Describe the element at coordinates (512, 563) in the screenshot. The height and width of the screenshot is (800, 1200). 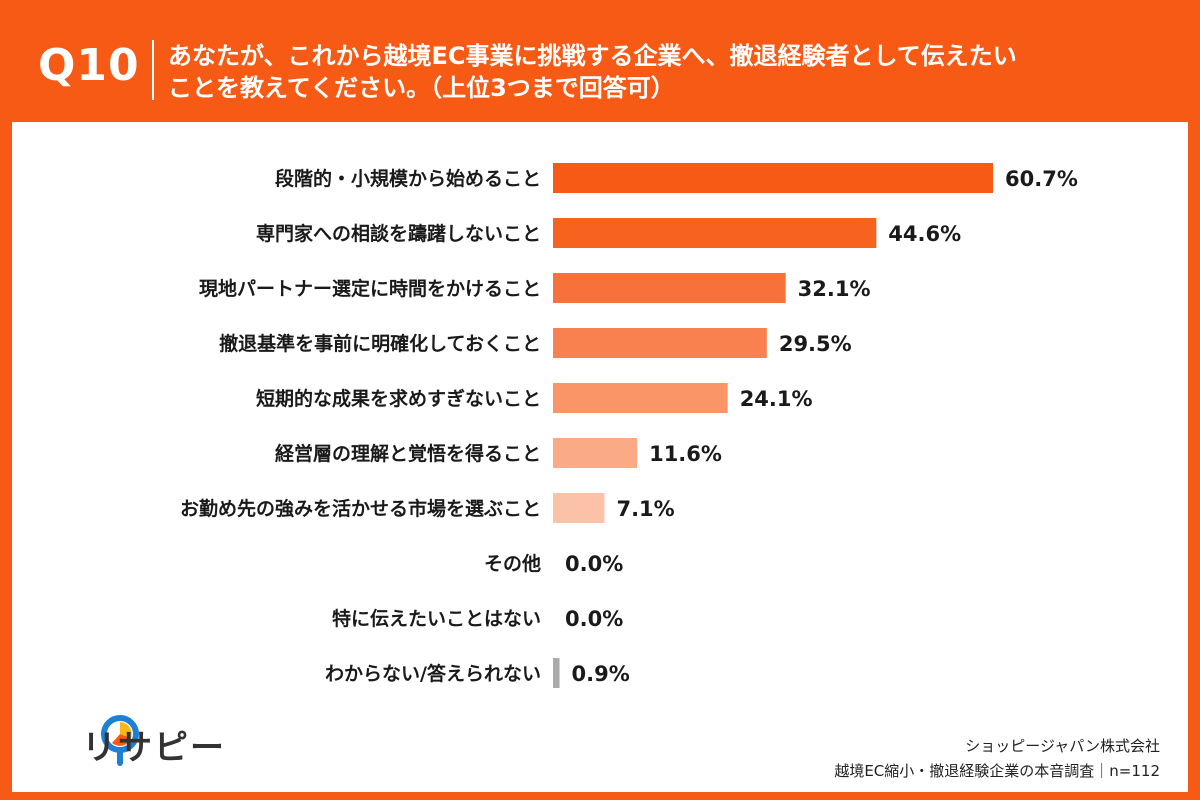
I see `category-label: その他` at that location.